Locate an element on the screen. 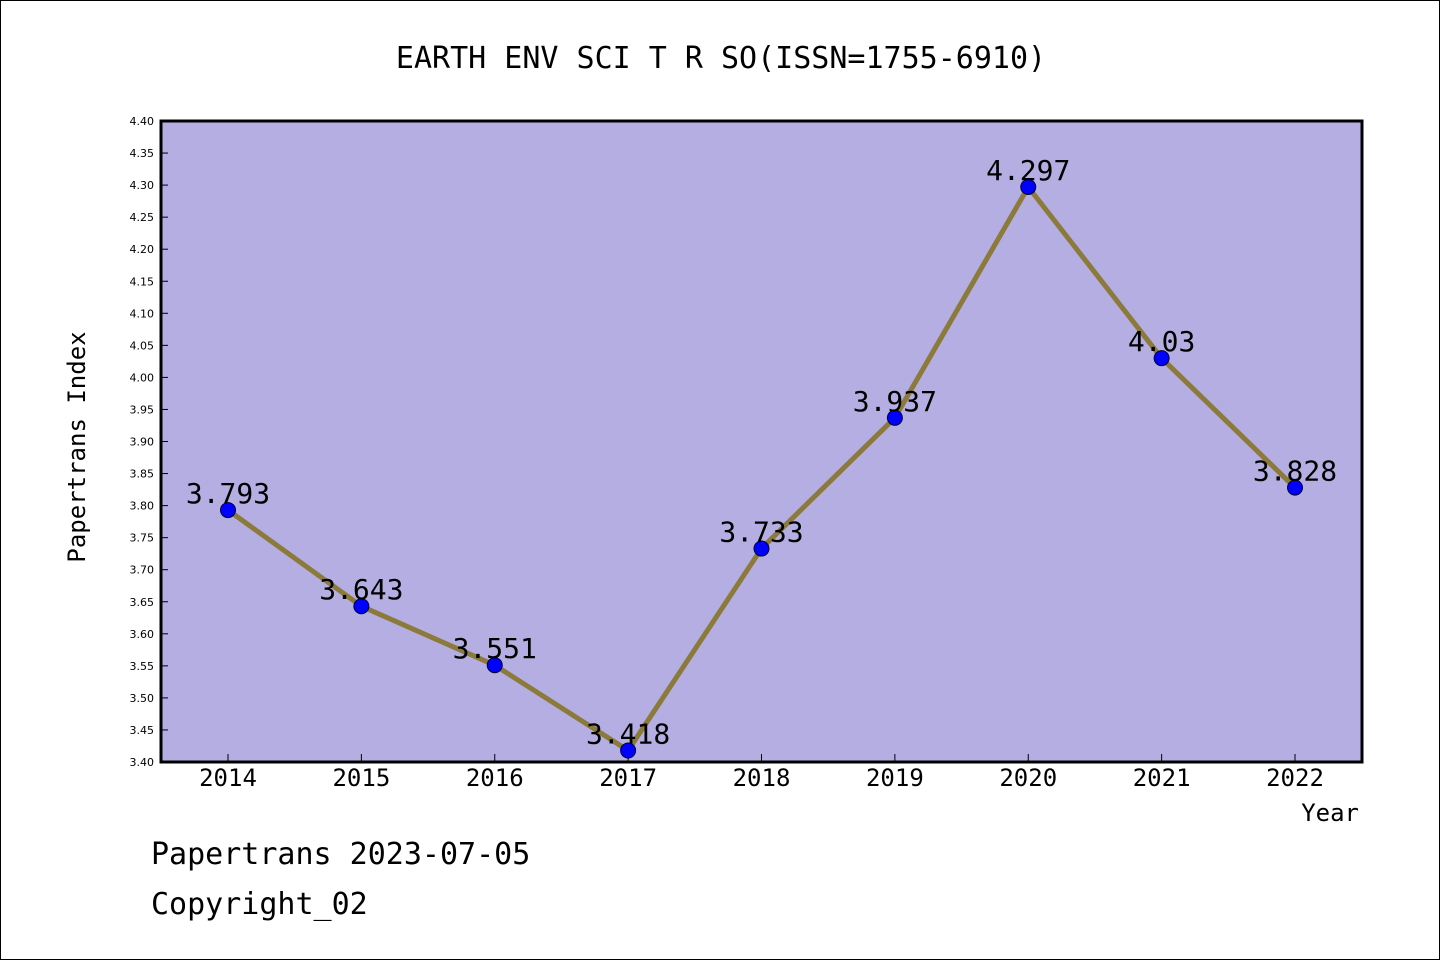 The width and height of the screenshot is (1440, 961). y-tick-label: 4.25 is located at coordinates (142, 217).